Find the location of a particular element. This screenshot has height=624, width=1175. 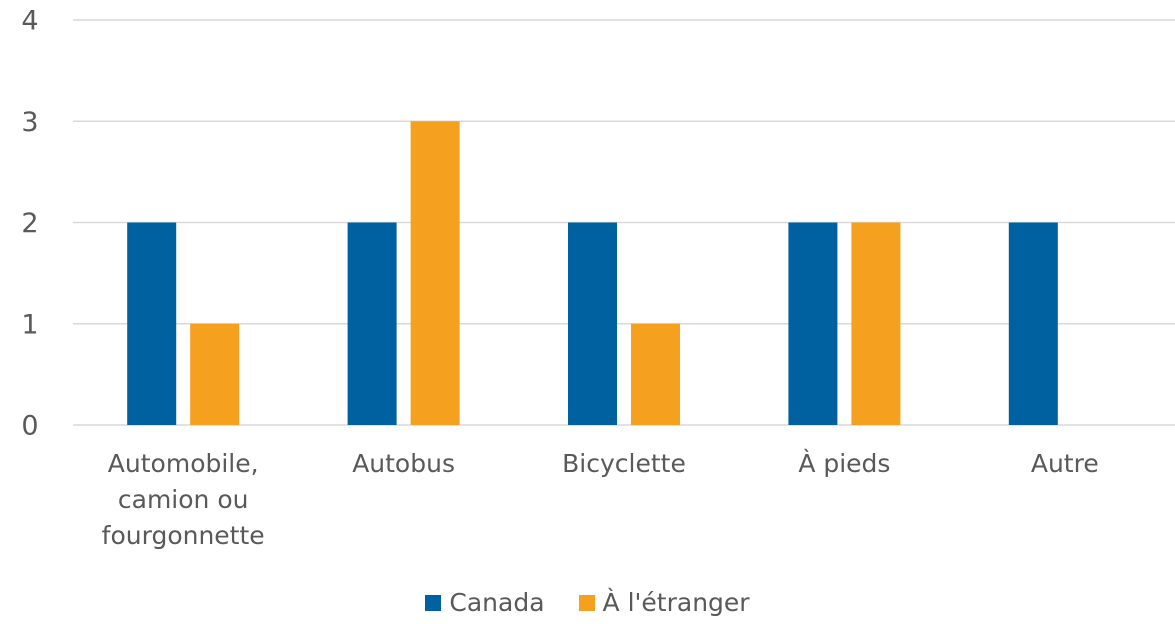

legend-label: Canada is located at coordinates (497, 602).